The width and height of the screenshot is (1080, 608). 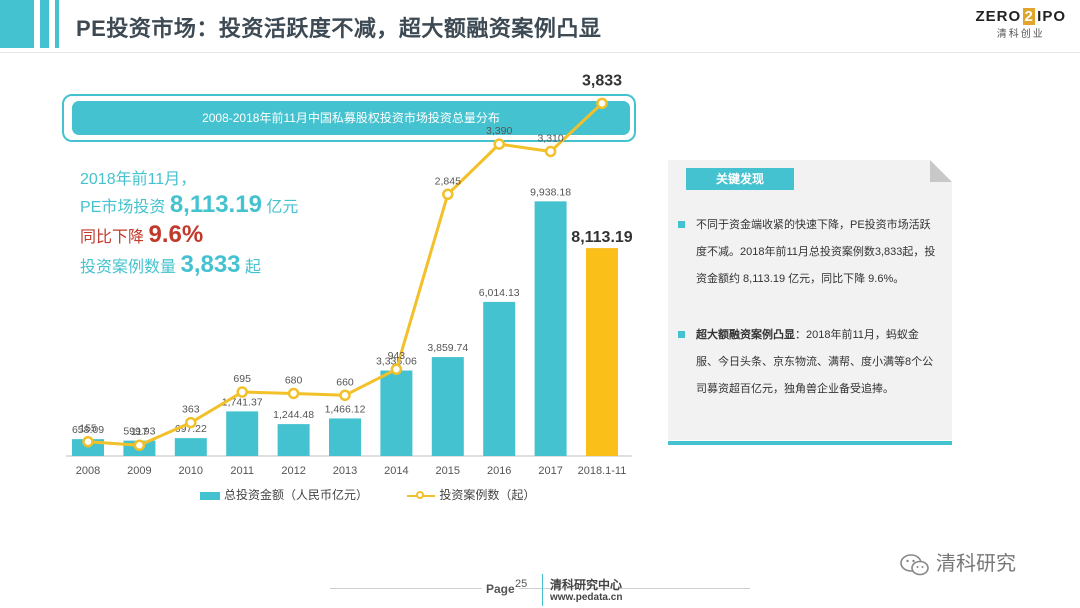 What do you see at coordinates (215, 204) in the screenshot?
I see `summary-pe-value: 8,113.19` at bounding box center [215, 204].